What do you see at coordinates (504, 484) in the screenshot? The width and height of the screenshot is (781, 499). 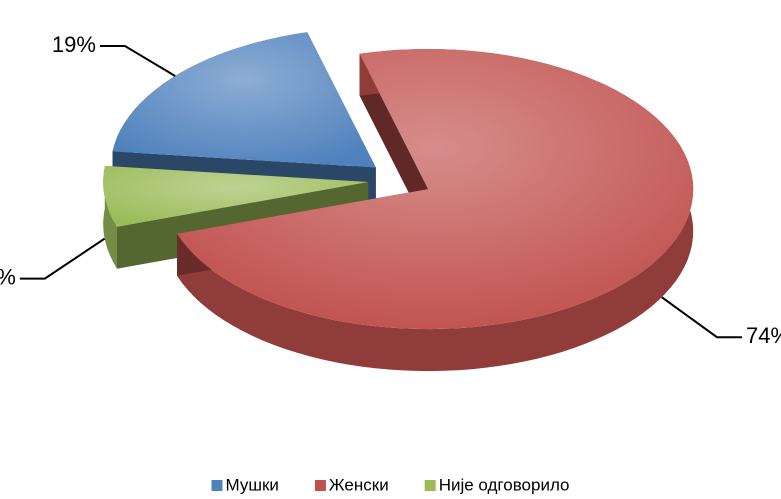 I see `legend-label: Није одговорило` at bounding box center [504, 484].